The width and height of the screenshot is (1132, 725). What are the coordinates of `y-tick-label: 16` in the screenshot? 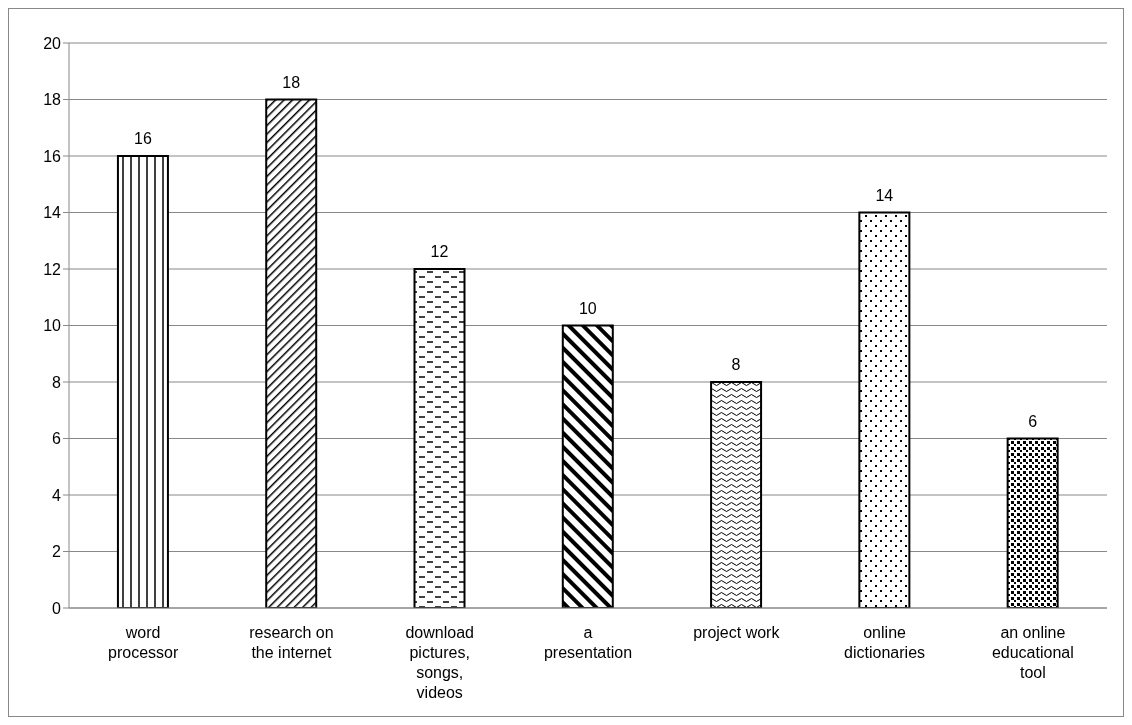 It's located at (52, 156).